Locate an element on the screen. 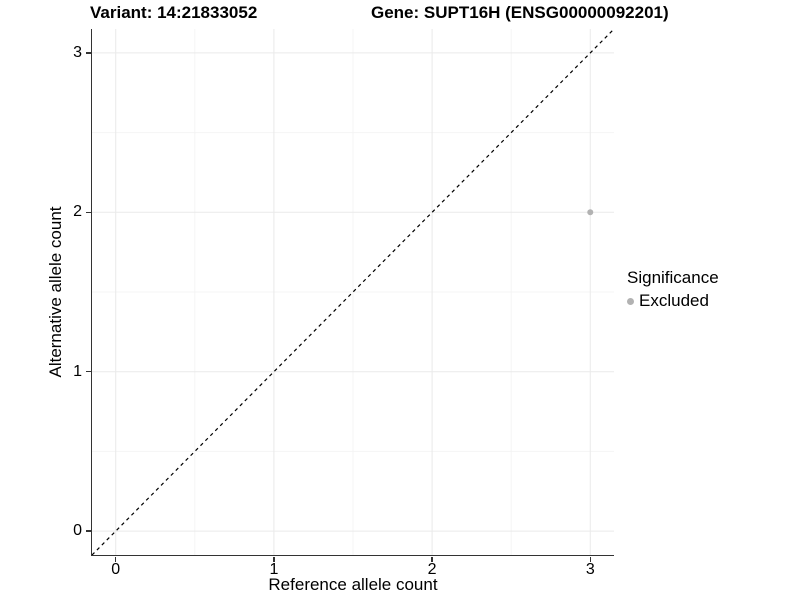 The height and width of the screenshot is (600, 800). legend-item: Excluded is located at coordinates (673, 301).